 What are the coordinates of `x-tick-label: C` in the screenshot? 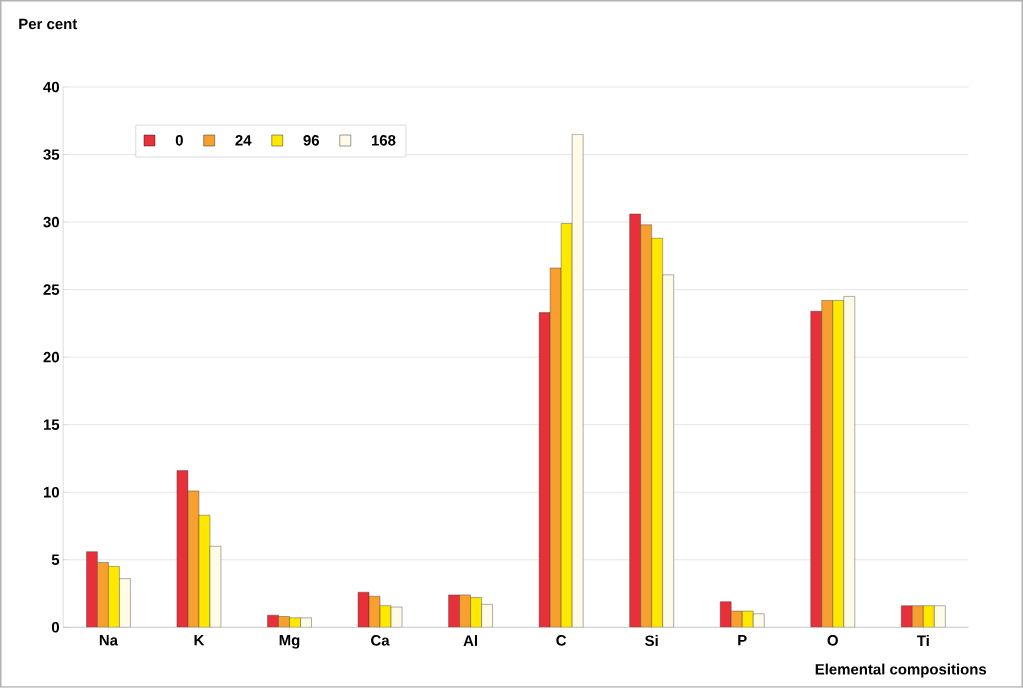 It's located at (561, 640).